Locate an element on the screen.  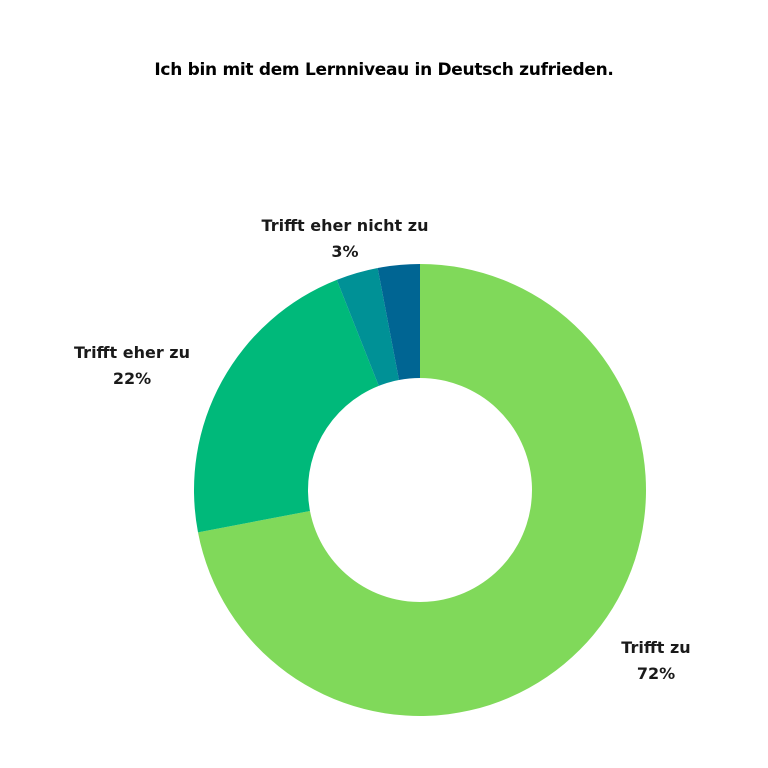
slice-value-trifft-zu: 72% is located at coordinates (656, 673).